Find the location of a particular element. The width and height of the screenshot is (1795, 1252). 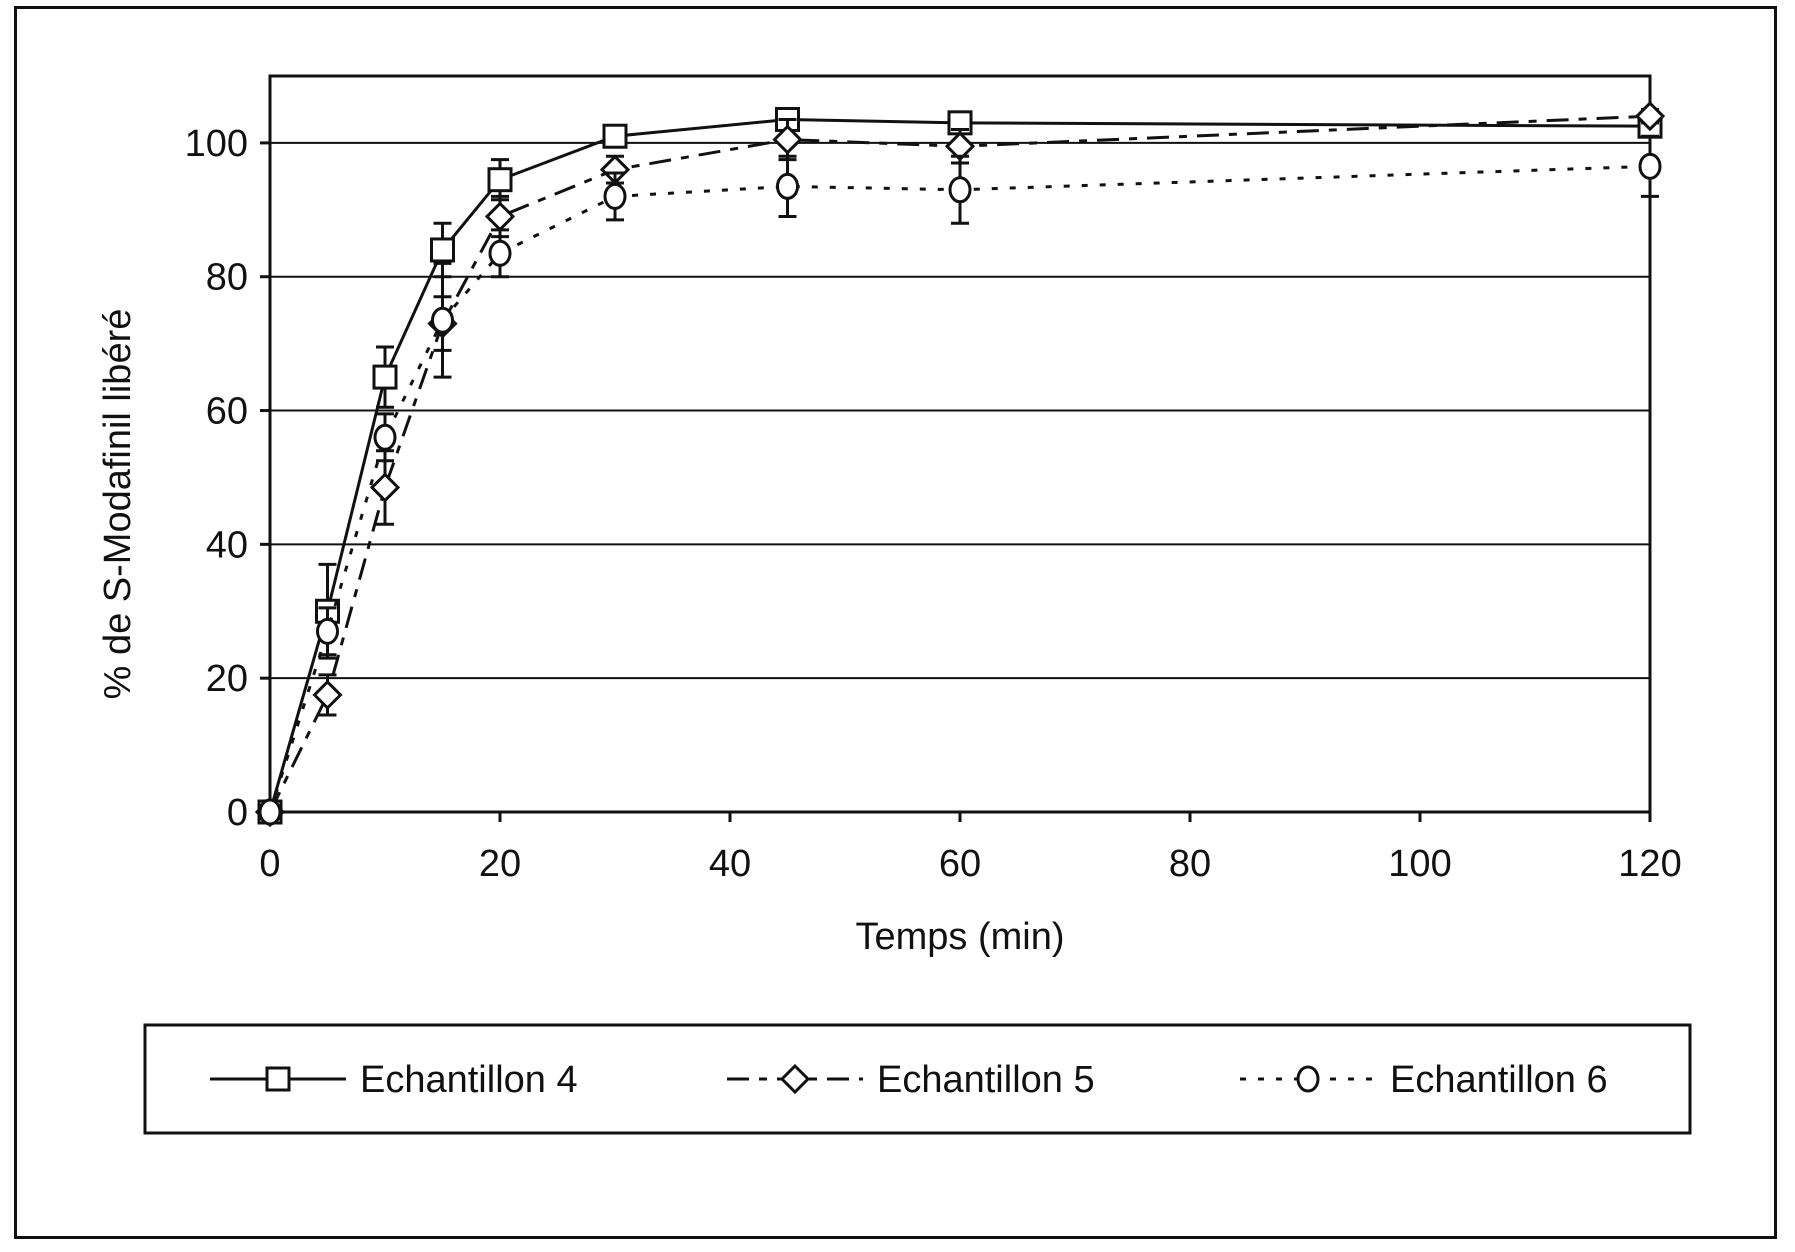

x-axis: 0 20 40 60 80 100 120 is located at coordinates (970, 848).